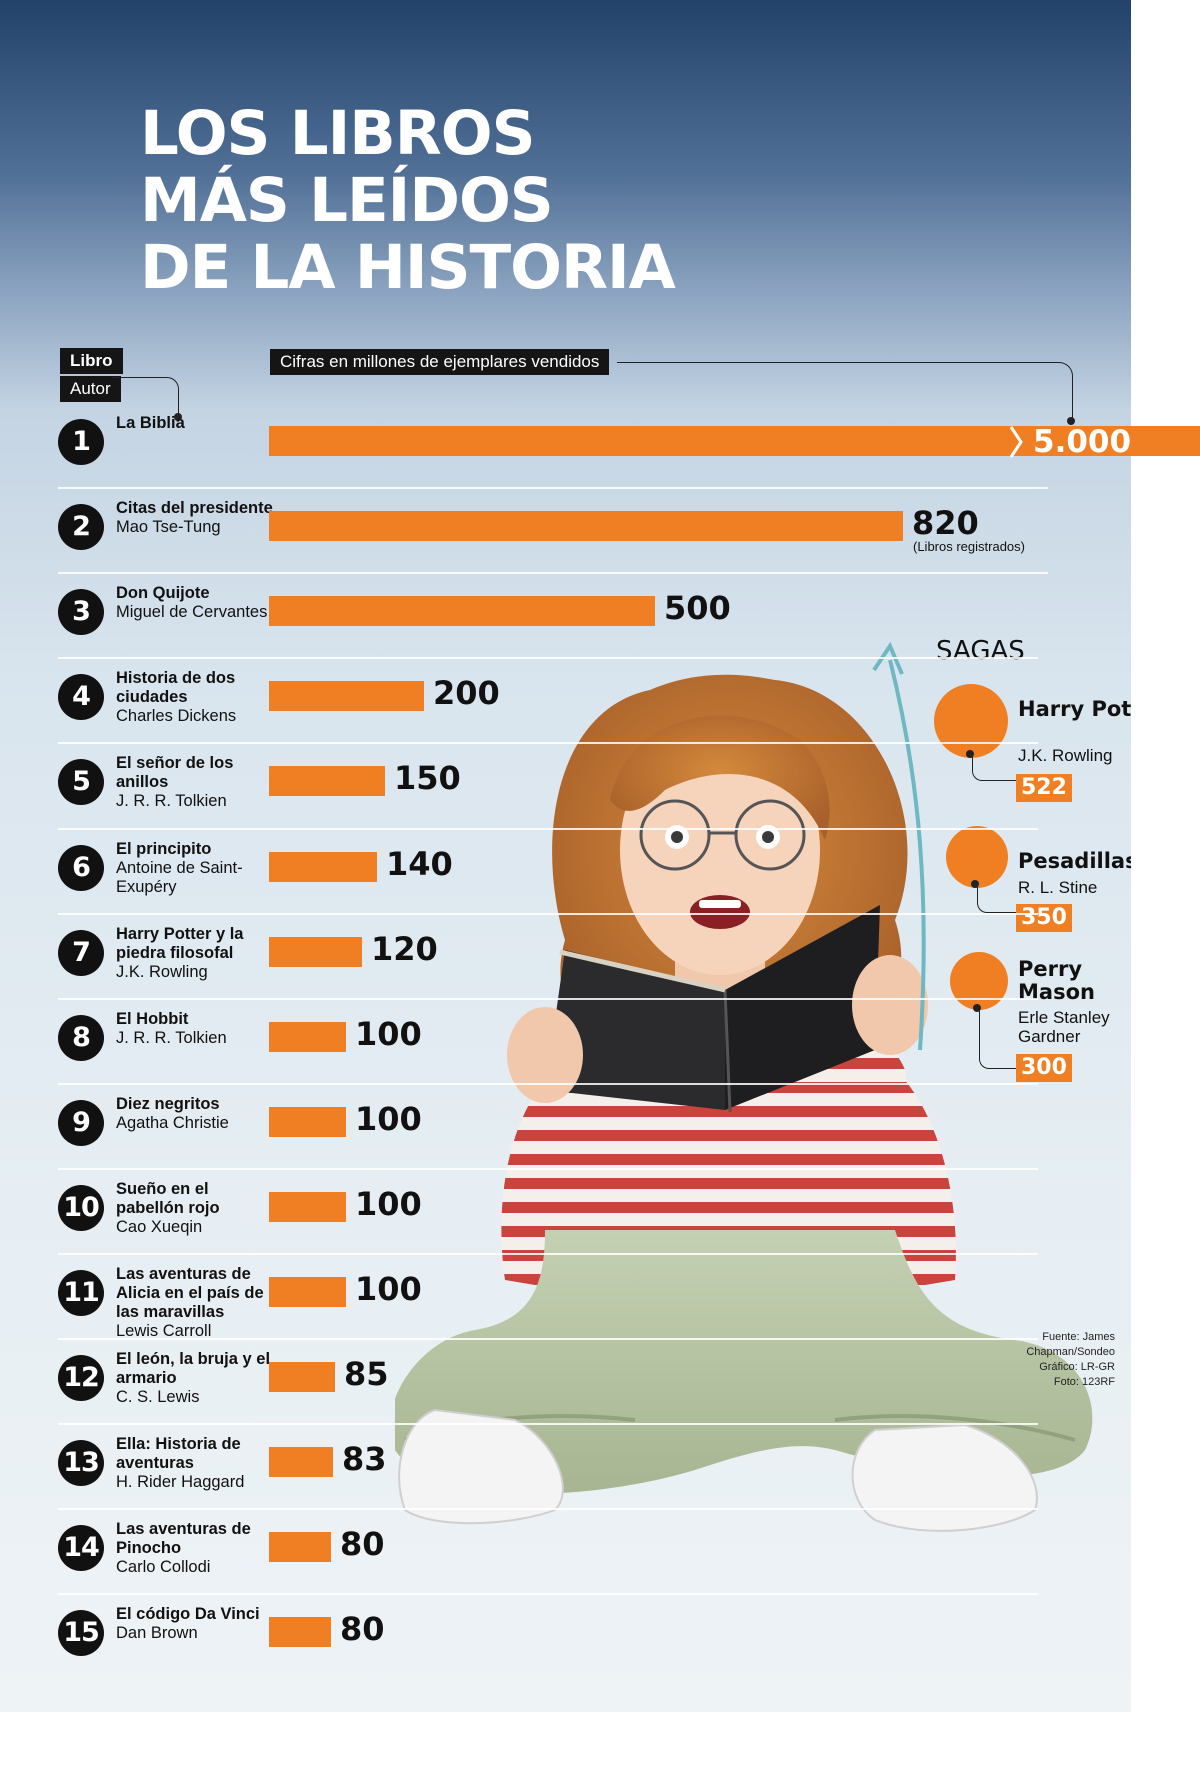 Image resolution: width=1200 pixels, height=1775 pixels. What do you see at coordinates (845, 392) in the screenshot?
I see `units-connector` at bounding box center [845, 392].